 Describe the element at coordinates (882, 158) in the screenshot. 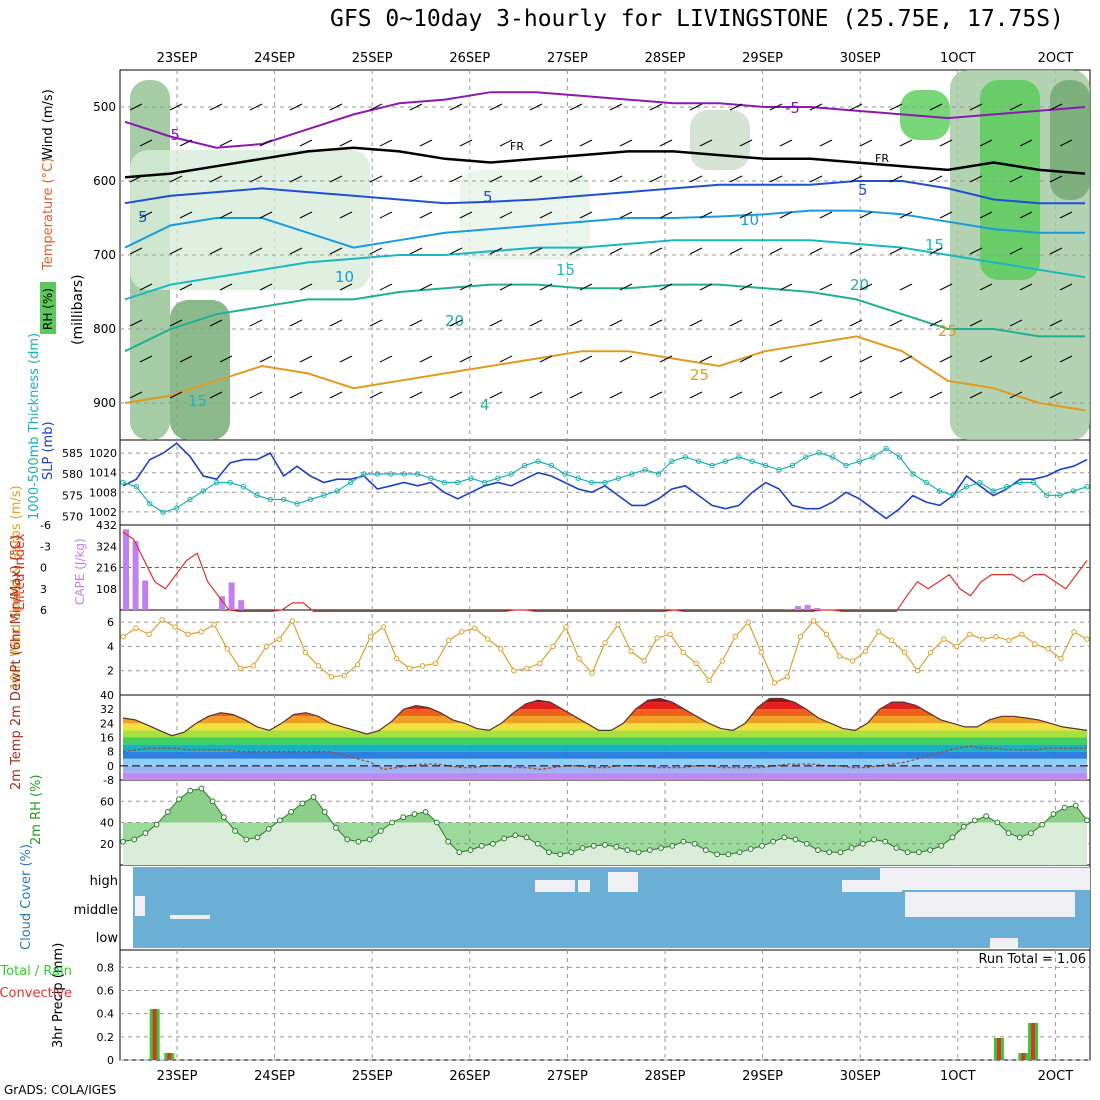

I see `freezing-label-2: FR` at that location.